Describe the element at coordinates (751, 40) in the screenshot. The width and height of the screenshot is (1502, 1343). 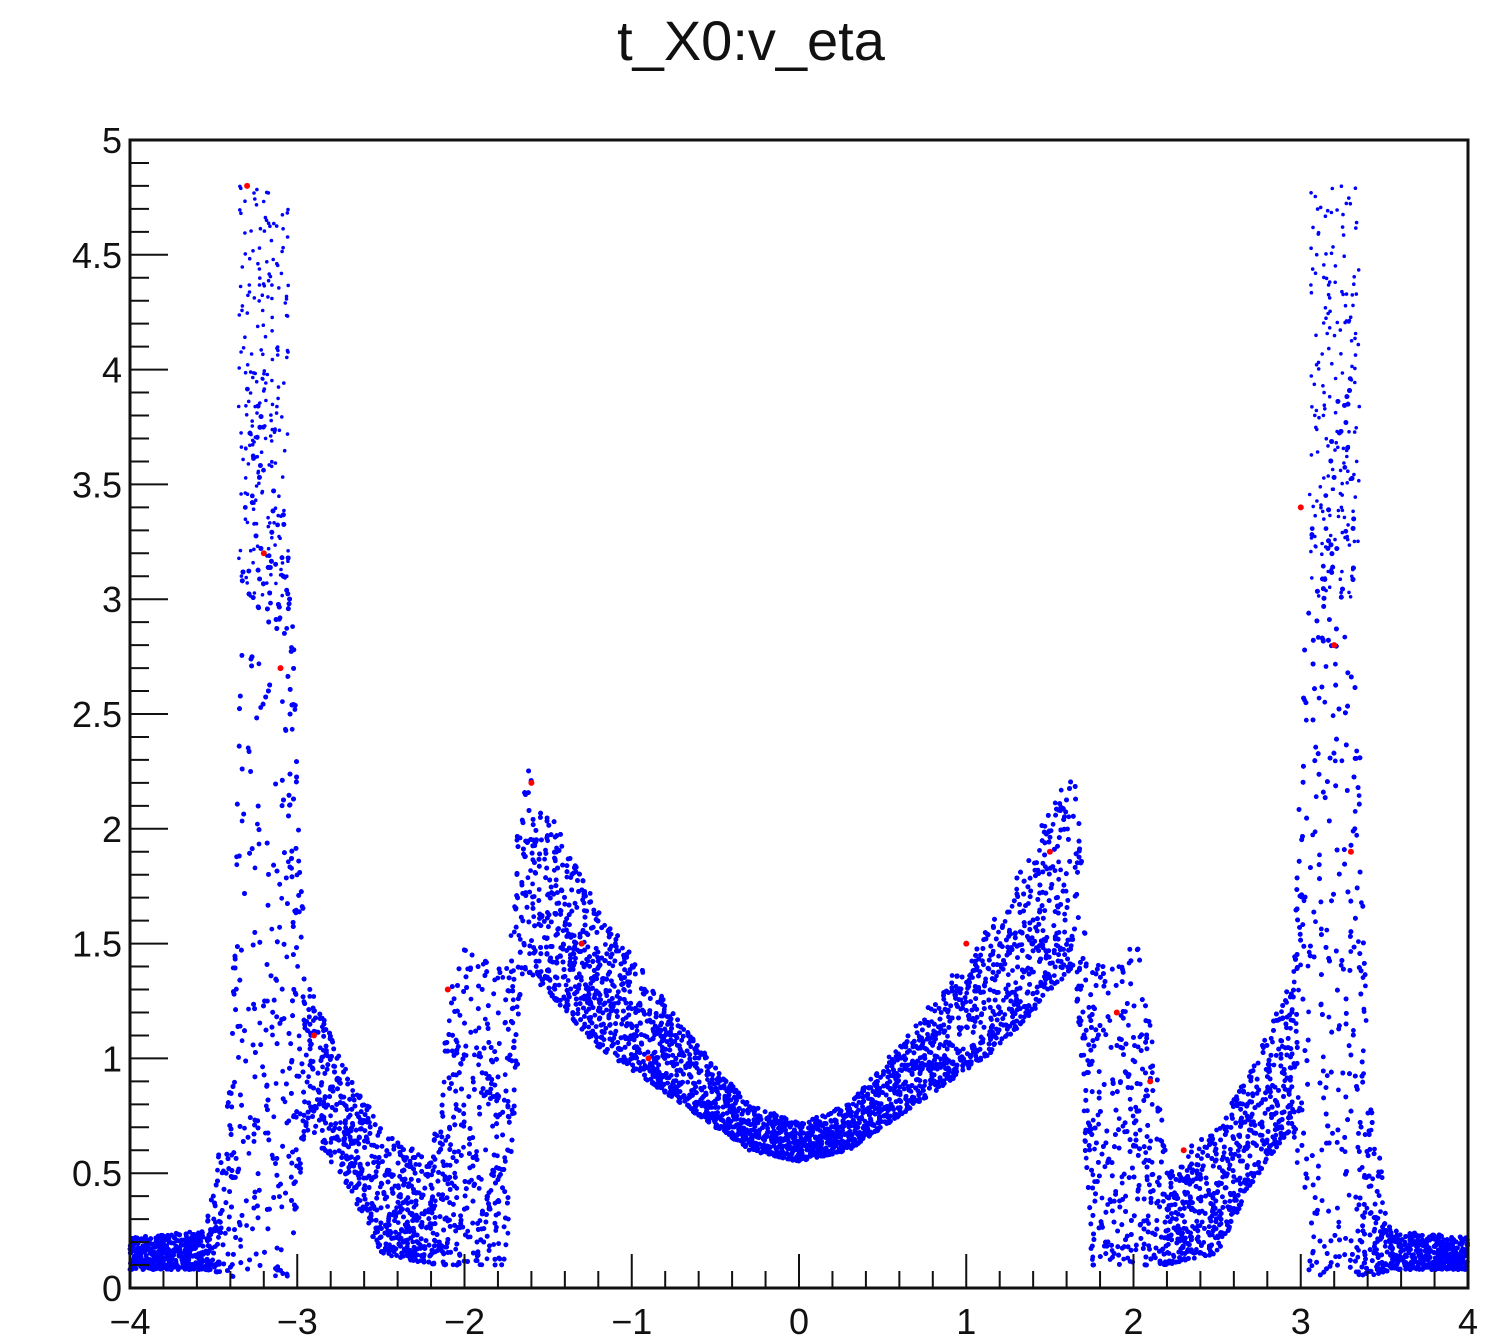
I see `chart-title: t_X0:v_eta` at that location.